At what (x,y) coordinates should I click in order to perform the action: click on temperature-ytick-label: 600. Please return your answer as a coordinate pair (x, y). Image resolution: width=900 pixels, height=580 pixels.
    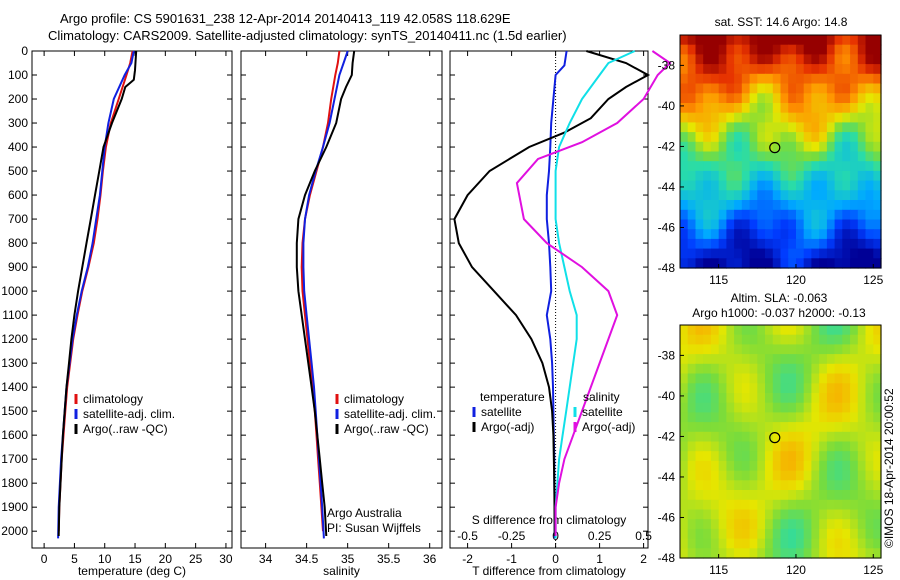
    Looking at the image, I should click on (18, 195).